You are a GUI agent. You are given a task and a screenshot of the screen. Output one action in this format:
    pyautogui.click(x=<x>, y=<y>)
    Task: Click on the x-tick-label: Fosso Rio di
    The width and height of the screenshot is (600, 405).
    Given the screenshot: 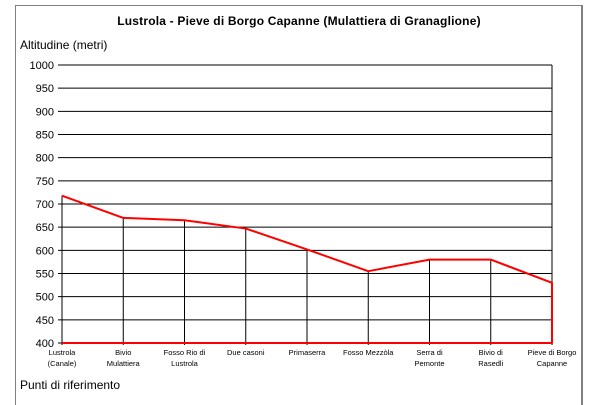 What is the action you would take?
    pyautogui.click(x=185, y=352)
    